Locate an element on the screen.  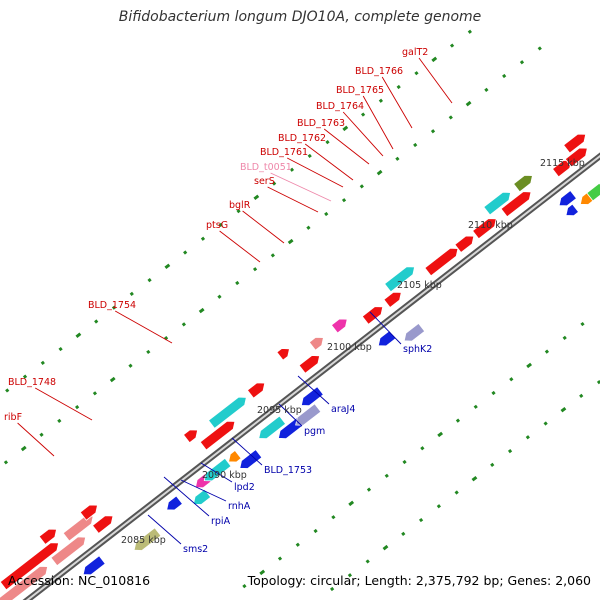
gene-label-bottom: sms2 is located at coordinates (195, 549).